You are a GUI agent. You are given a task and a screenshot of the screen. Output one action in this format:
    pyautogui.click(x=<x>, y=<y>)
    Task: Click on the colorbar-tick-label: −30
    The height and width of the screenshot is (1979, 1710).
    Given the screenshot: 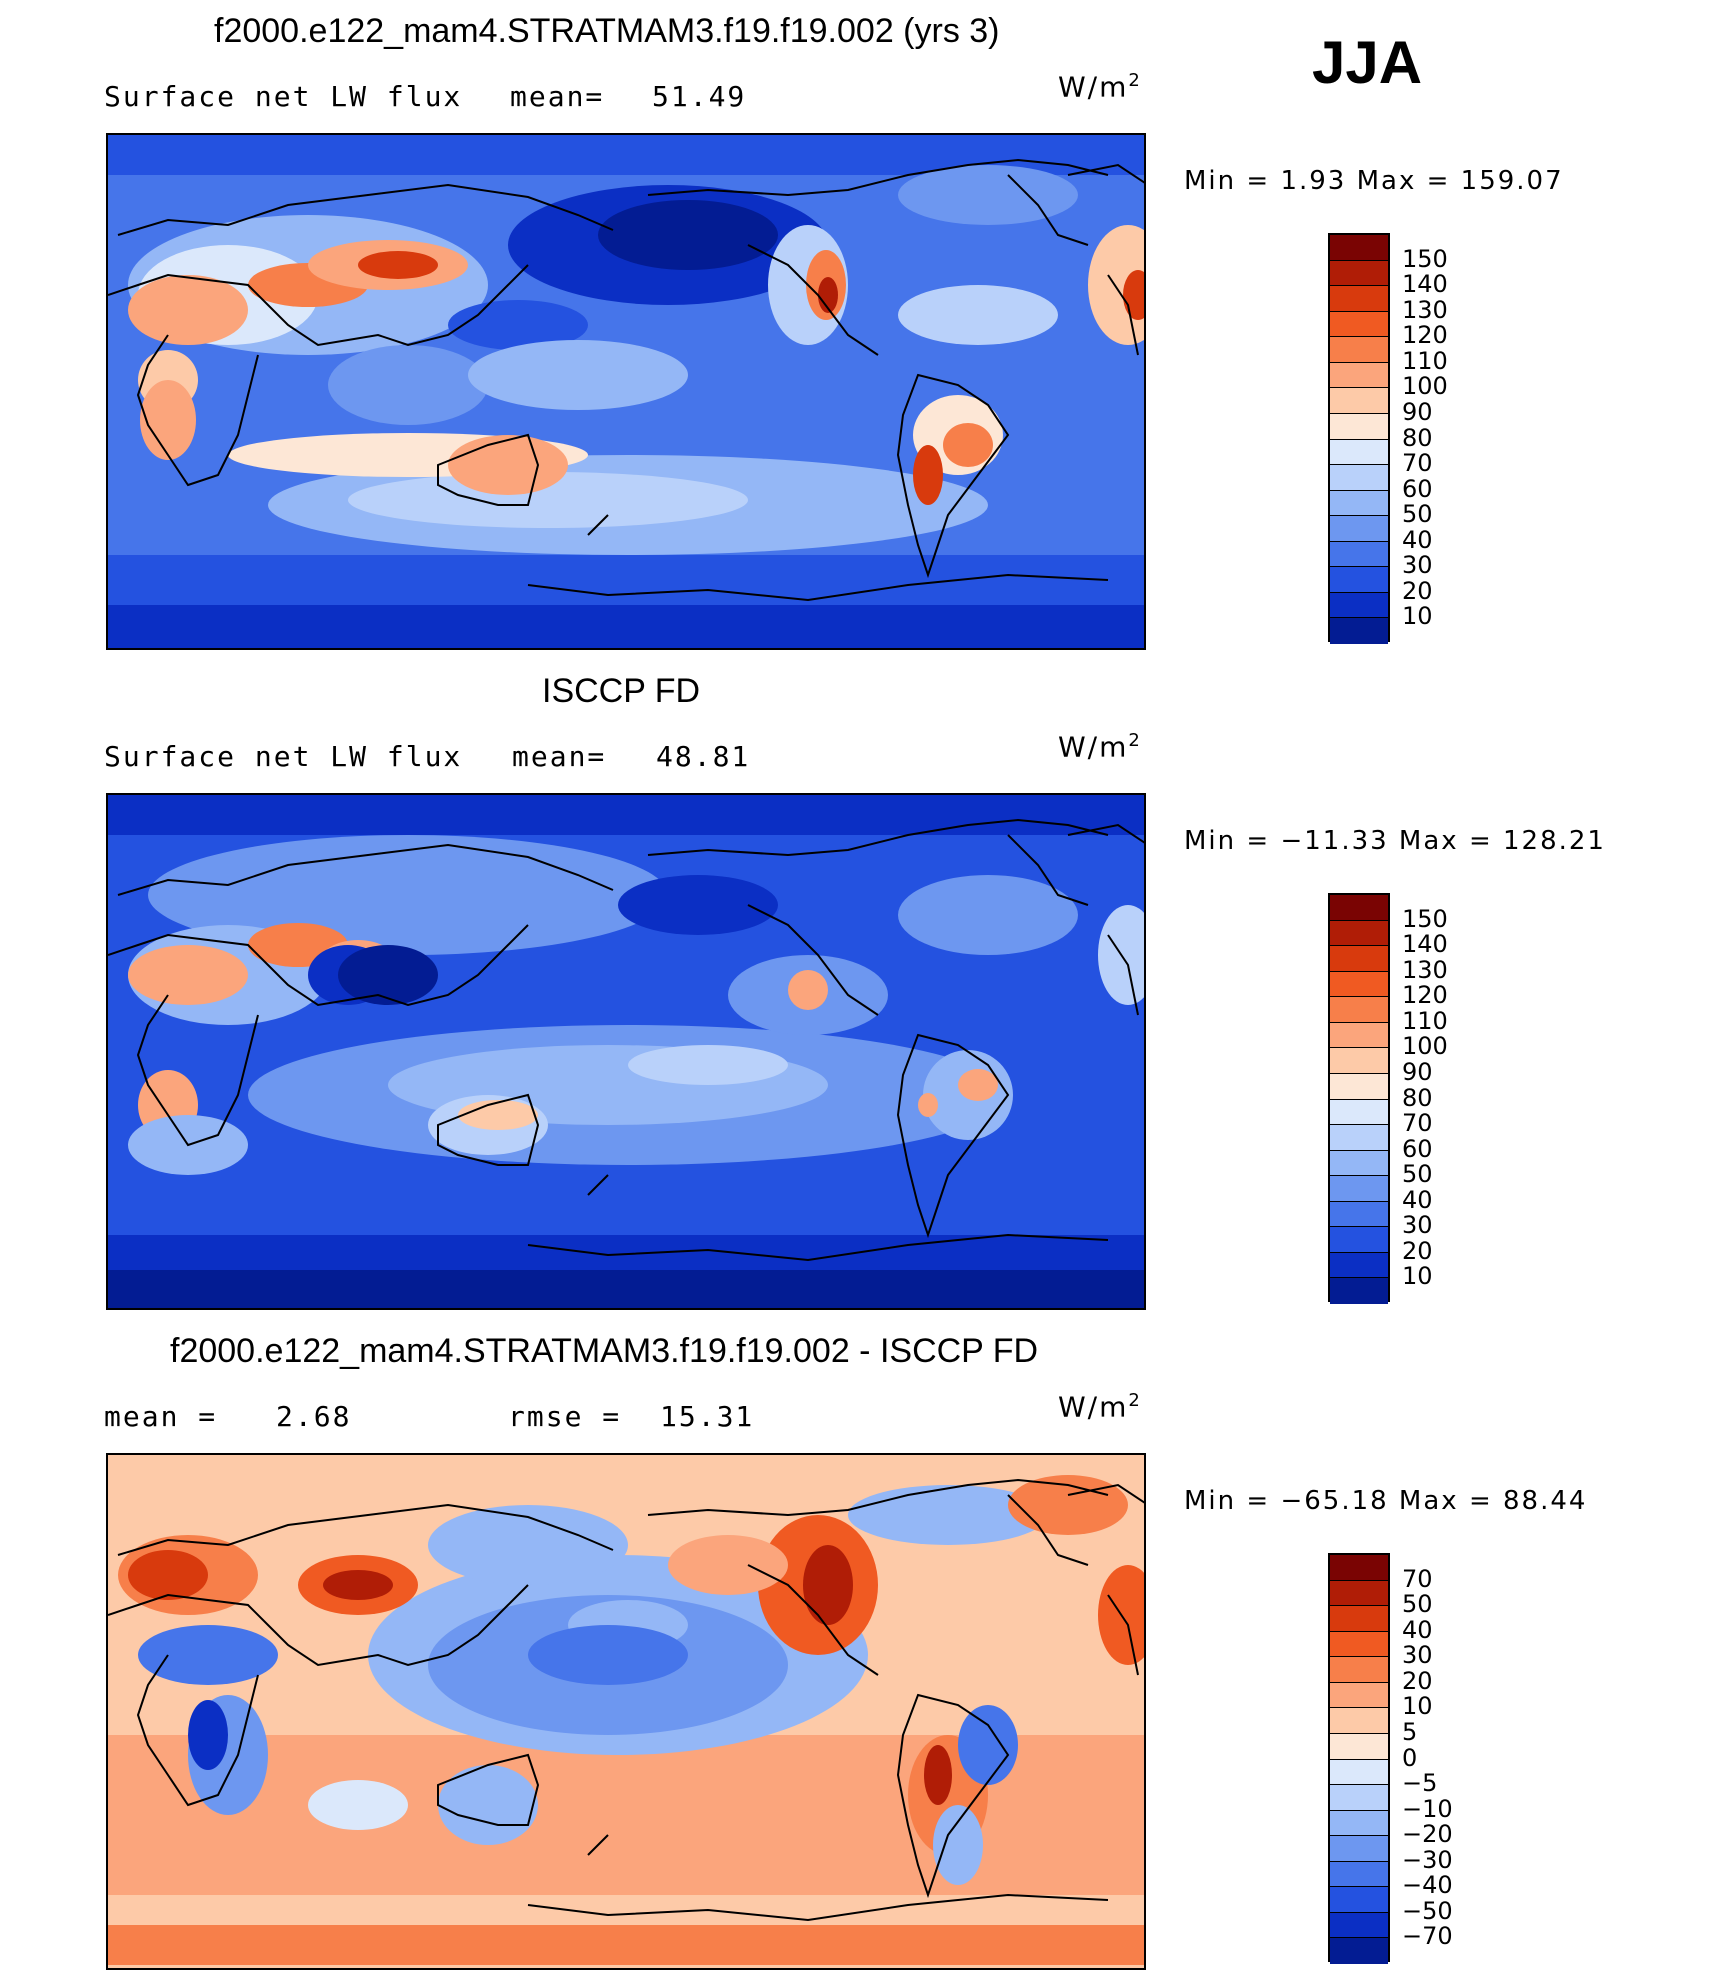 What is the action you would take?
    pyautogui.click(x=1427, y=1859)
    